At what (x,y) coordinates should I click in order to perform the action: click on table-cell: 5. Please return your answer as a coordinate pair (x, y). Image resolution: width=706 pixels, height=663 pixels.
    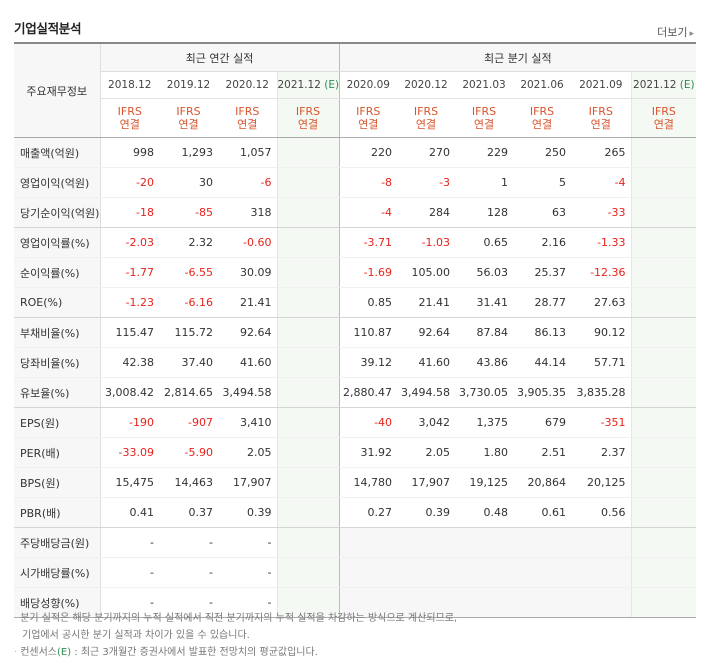
    Looking at the image, I should click on (542, 182).